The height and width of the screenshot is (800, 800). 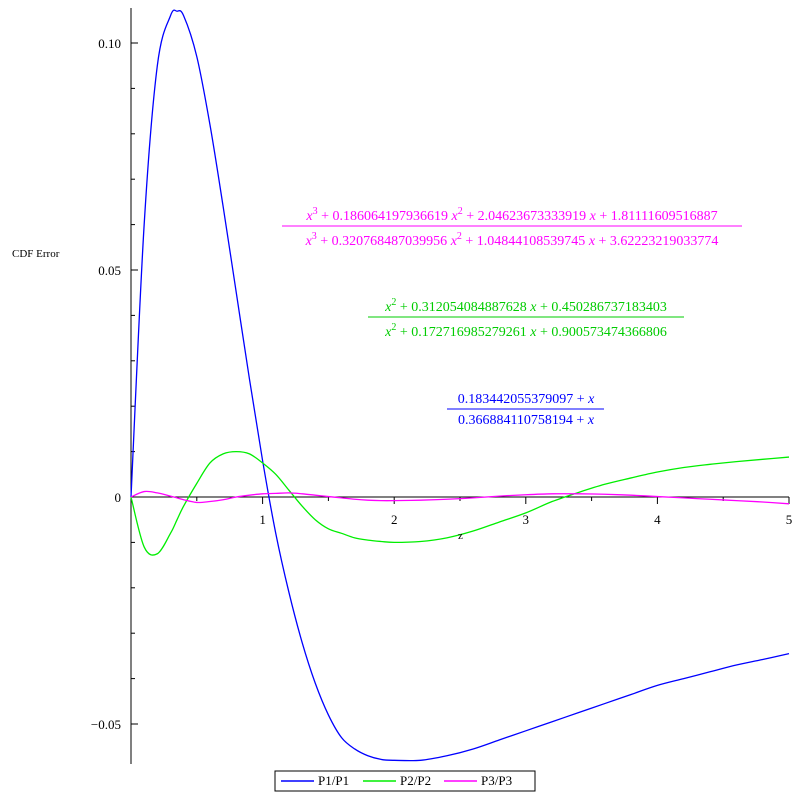 I want to click on legend-label: P2/P2, so click(x=415, y=780).